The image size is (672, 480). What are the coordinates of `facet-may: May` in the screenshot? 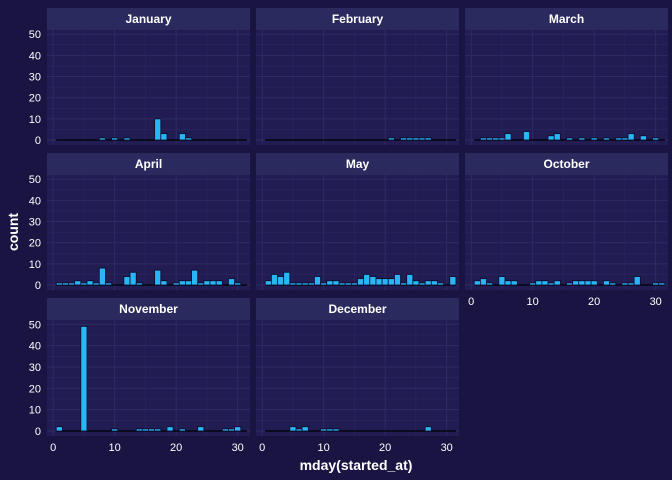 It's located at (357, 221).